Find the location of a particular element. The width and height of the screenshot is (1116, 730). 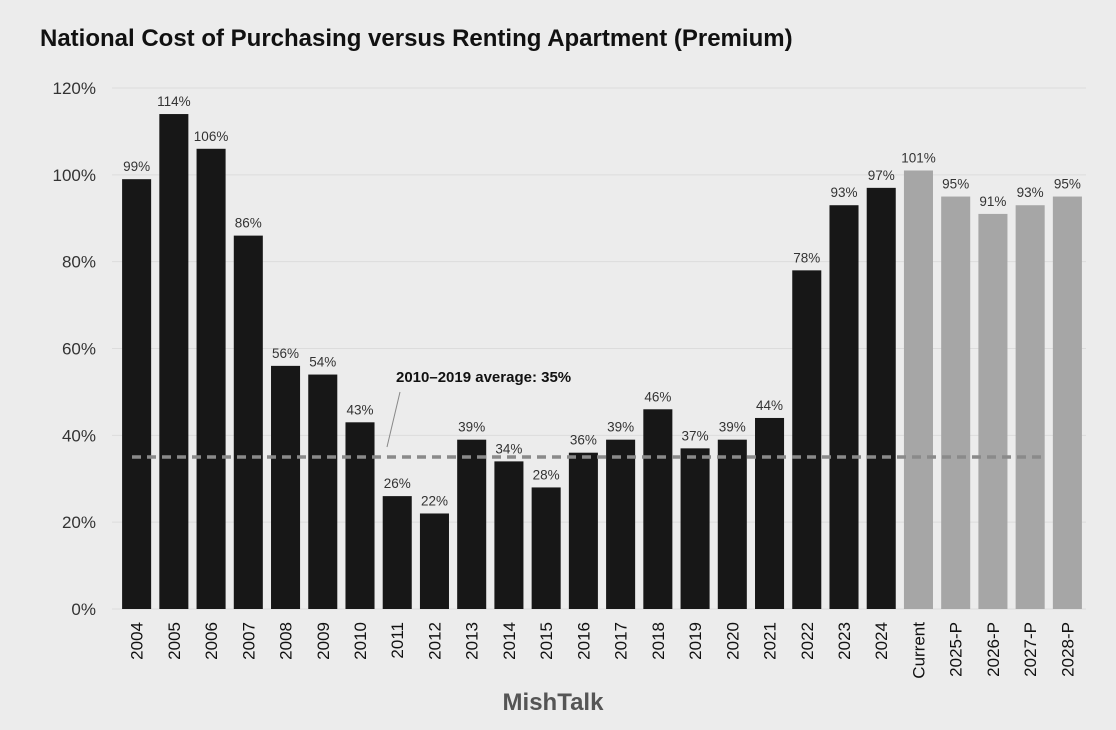

data-label: 36% is located at coordinates (583, 440).